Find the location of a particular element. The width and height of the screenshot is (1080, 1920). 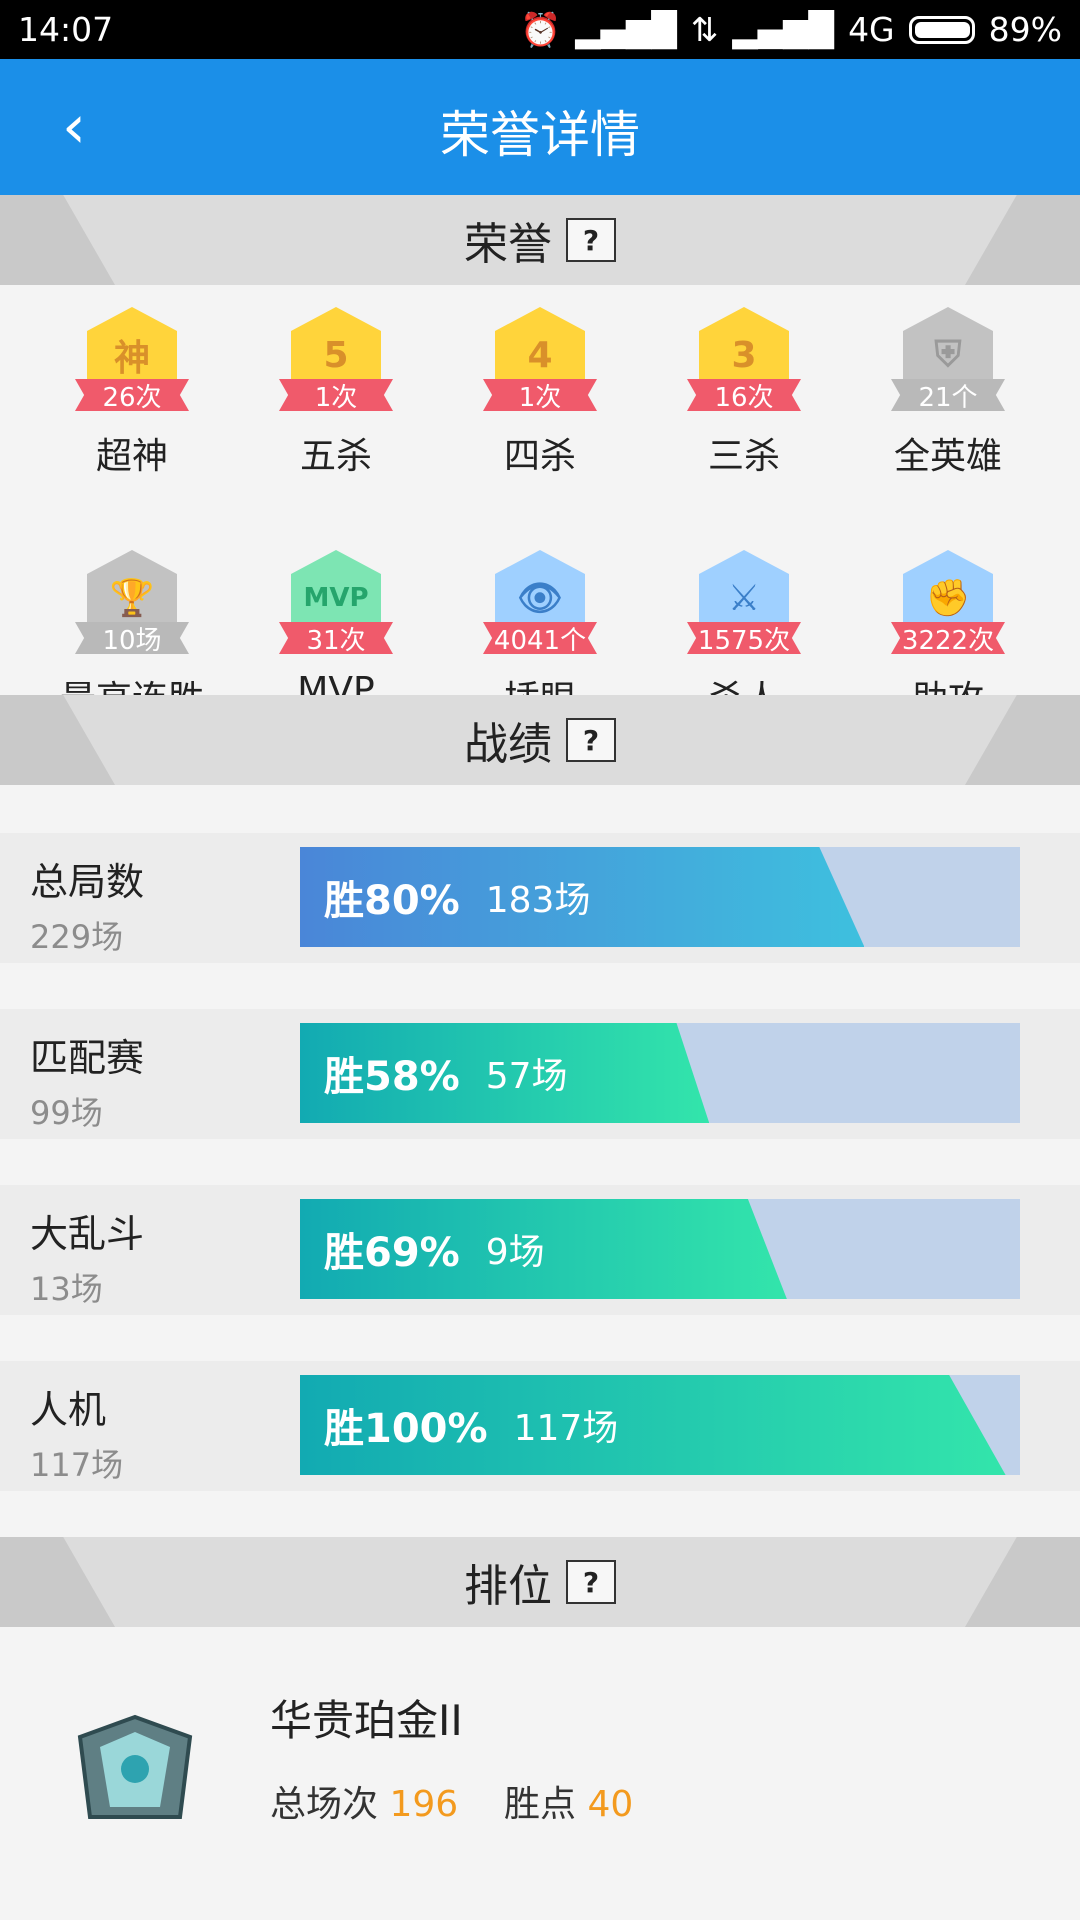

back-button: ‹ is located at coordinates (74, 127).